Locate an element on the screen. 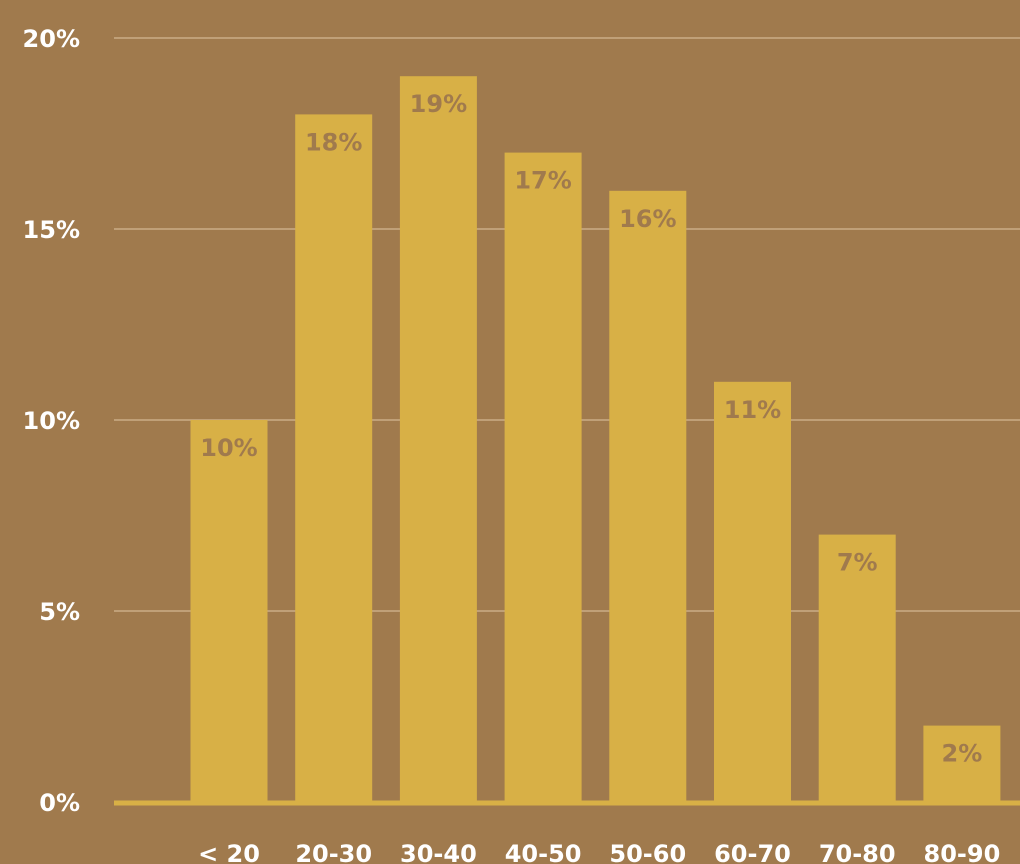 This screenshot has width=1020, height=864. x-tick-label: 40-50 is located at coordinates (543, 852).